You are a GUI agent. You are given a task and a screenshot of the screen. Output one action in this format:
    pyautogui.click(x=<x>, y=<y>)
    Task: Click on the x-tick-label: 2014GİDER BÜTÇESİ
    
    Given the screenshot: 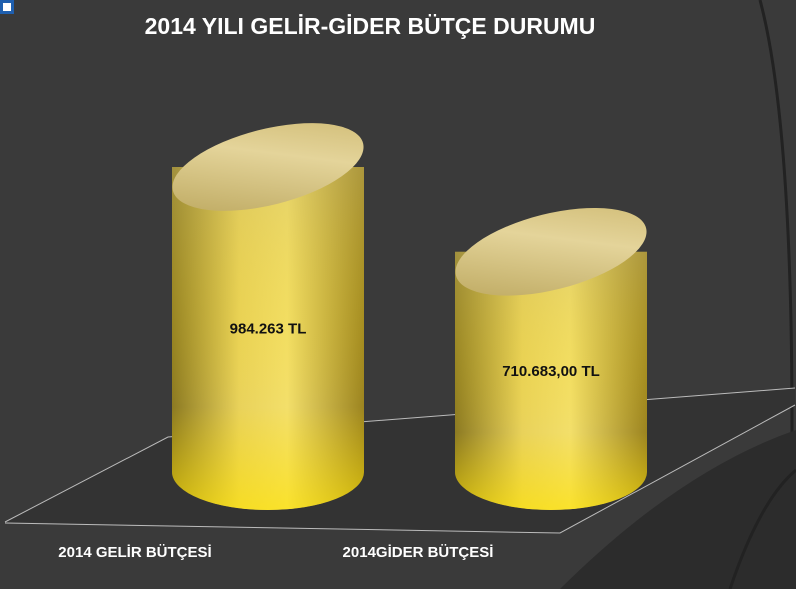 What is the action you would take?
    pyautogui.click(x=418, y=552)
    